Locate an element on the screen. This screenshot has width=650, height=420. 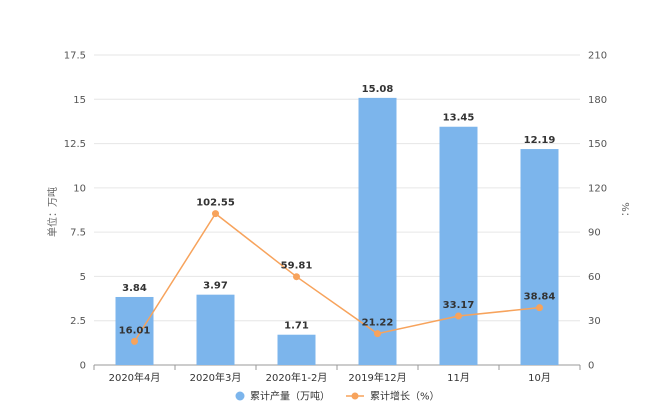
left-tick-label: 15 is located at coordinates (79, 100).